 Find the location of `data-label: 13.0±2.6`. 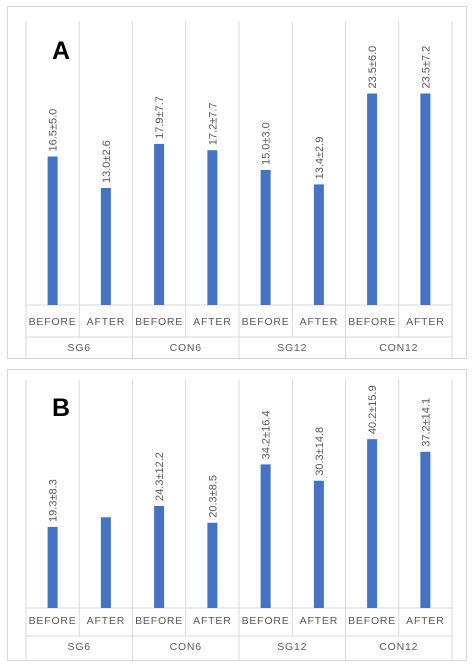

data-label: 13.0±2.6 is located at coordinates (107, 161).